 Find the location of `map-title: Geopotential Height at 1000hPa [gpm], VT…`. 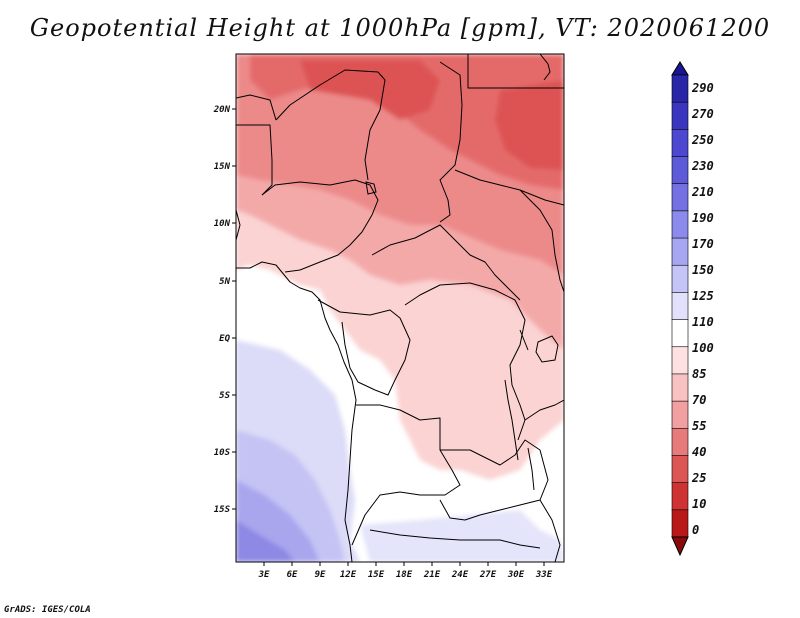

map-title: Geopotential Height at 1000hPa [gpm], VT… is located at coordinates (400, 28).